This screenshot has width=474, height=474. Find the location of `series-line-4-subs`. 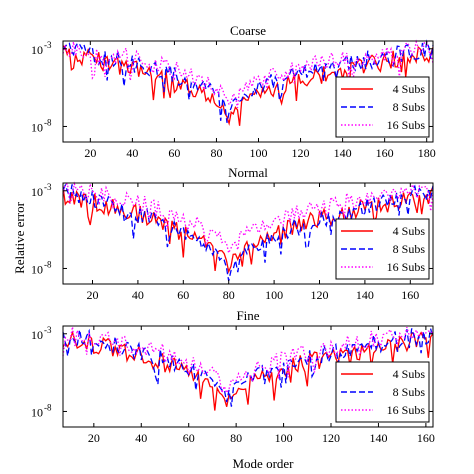

series-line-4-subs is located at coordinates (248, 85).